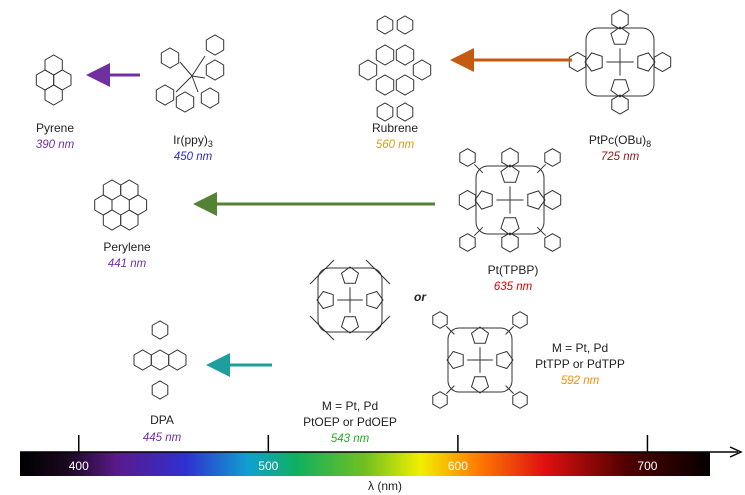 This screenshot has height=495, width=745. What do you see at coordinates (127, 247) in the screenshot?
I see `name: Perylene` at bounding box center [127, 247].